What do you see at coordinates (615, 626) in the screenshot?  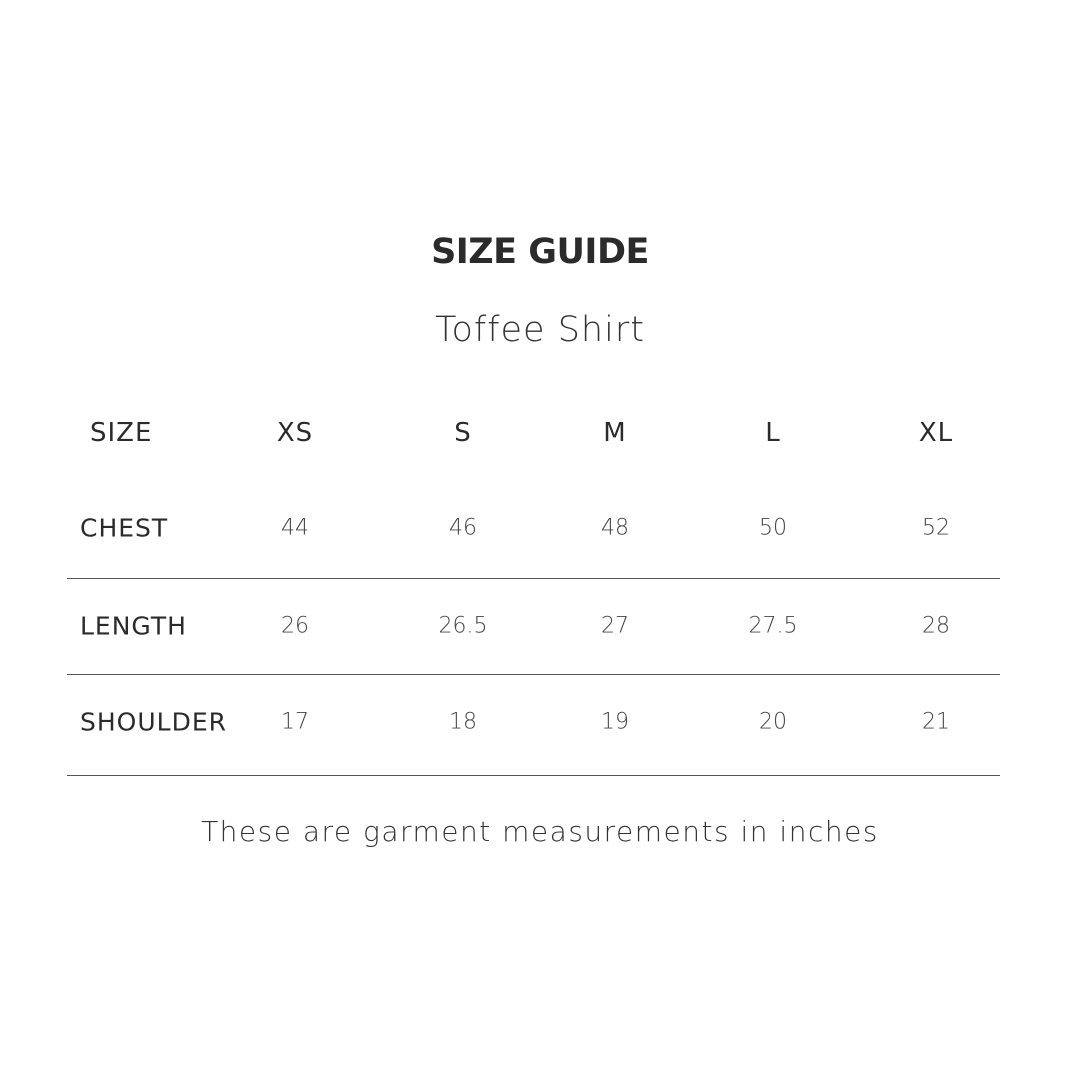 I see `table-cell: 27` at bounding box center [615, 626].